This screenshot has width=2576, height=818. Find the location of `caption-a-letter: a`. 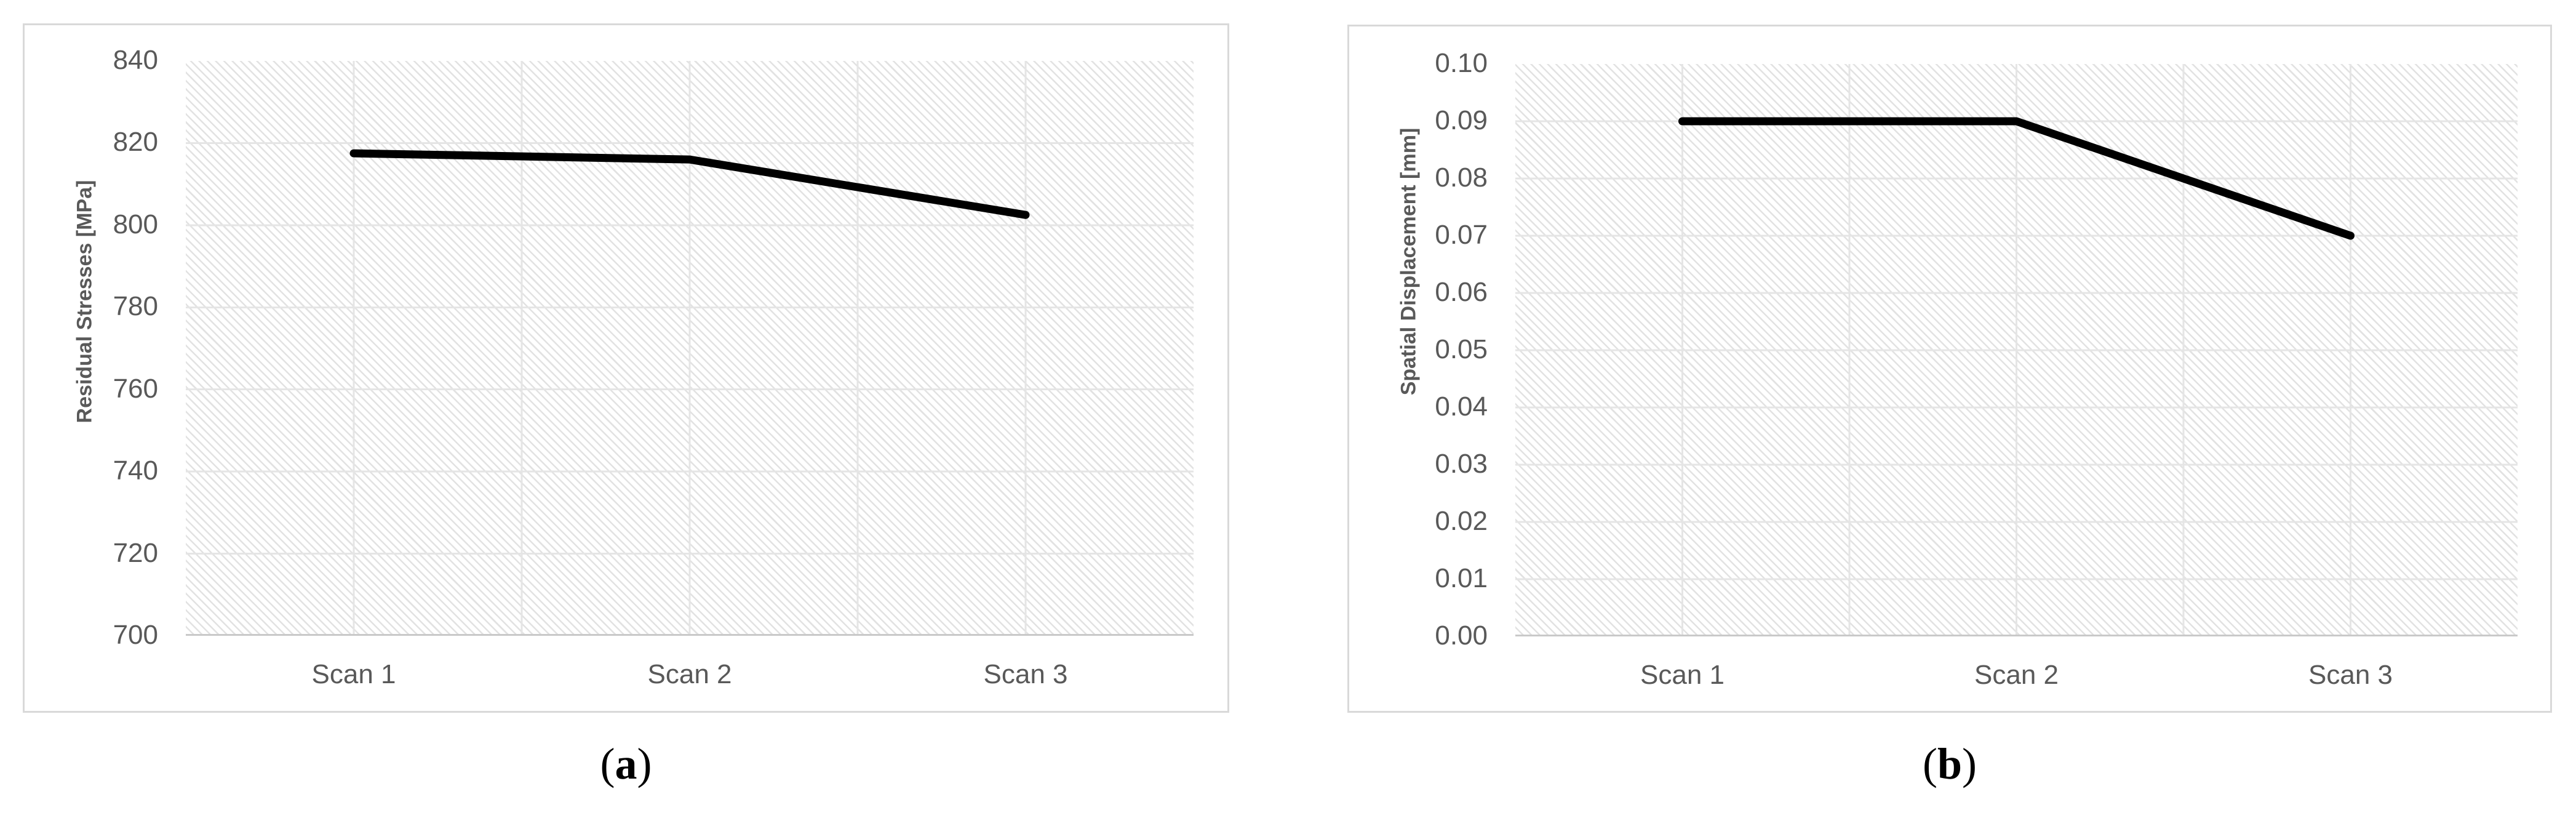

caption-a-letter: a is located at coordinates (626, 763).